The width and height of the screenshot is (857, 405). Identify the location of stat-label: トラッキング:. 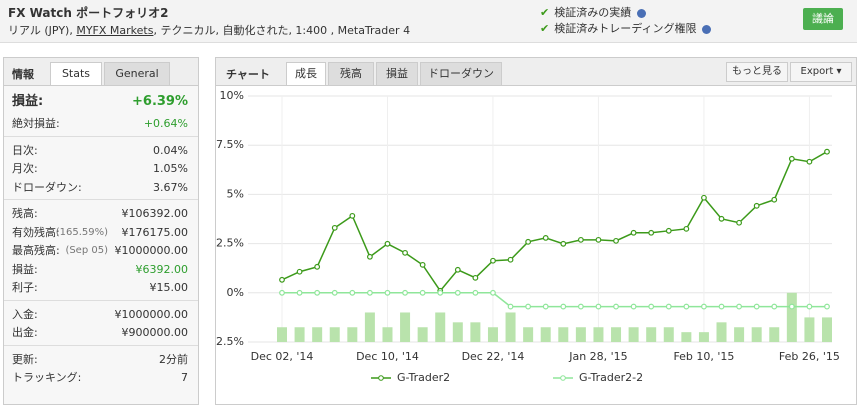
(47, 377).